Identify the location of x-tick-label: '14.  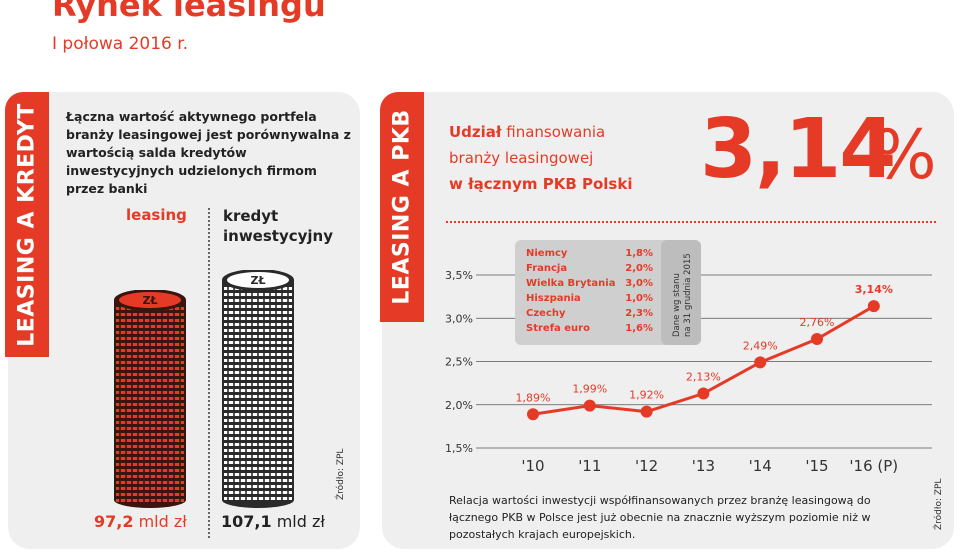
(760, 466).